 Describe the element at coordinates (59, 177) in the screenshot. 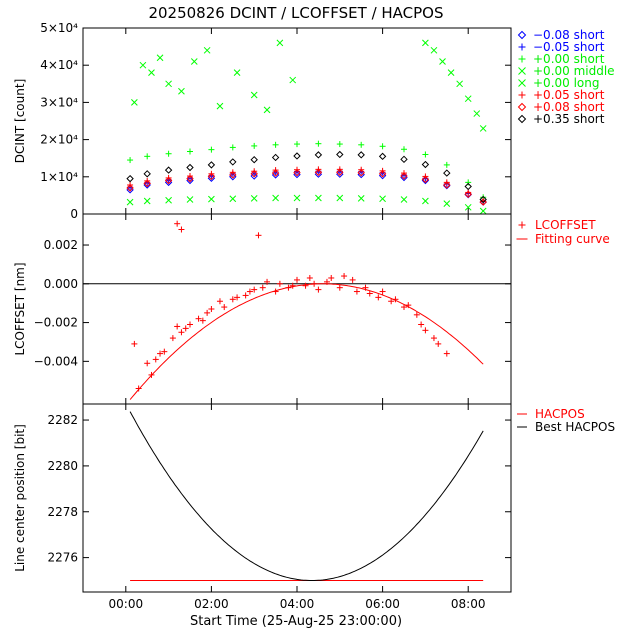

I see `y-tick-label: 1×10⁴` at that location.